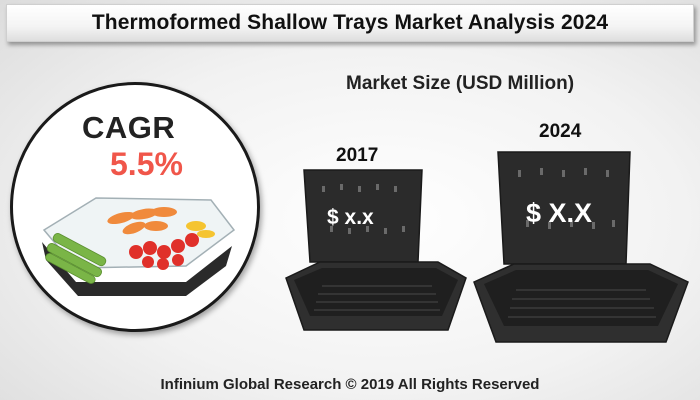 The image size is (700, 400). What do you see at coordinates (357, 155) in the screenshot?
I see `year-2017-label: 2017` at bounding box center [357, 155].